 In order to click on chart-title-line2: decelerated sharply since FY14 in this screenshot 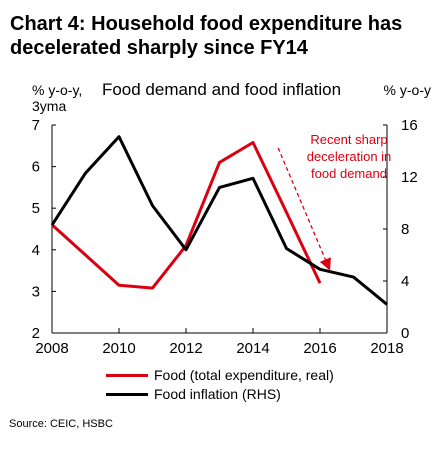, I will do `click(159, 48)`.